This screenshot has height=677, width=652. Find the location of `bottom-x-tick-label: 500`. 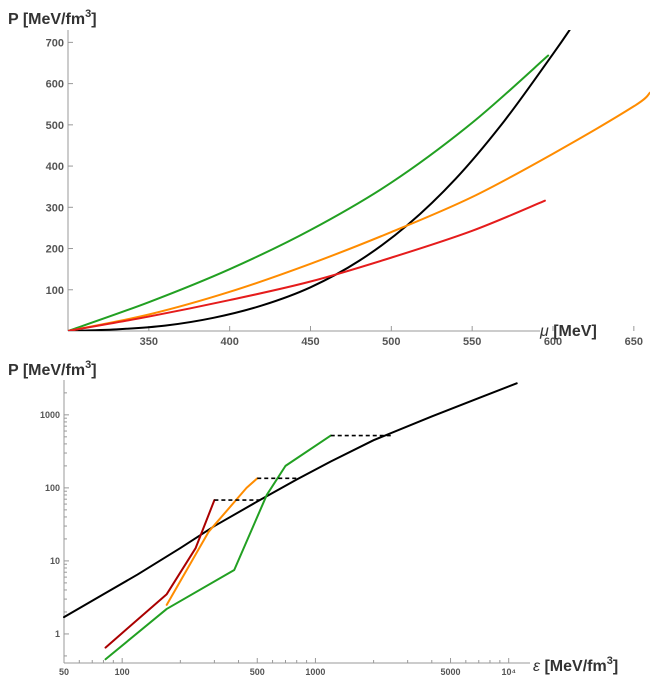

bottom-x-tick-label: 500 is located at coordinates (257, 672).